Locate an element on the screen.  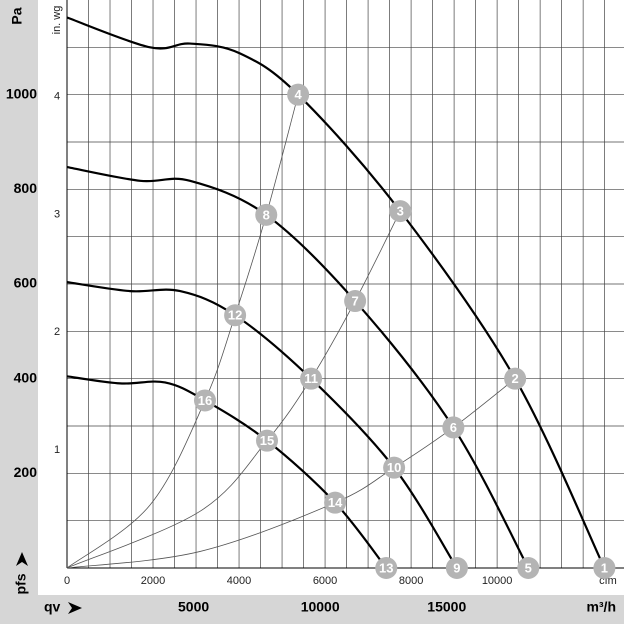
x-tick-label: 10000 is located at coordinates (320, 607).